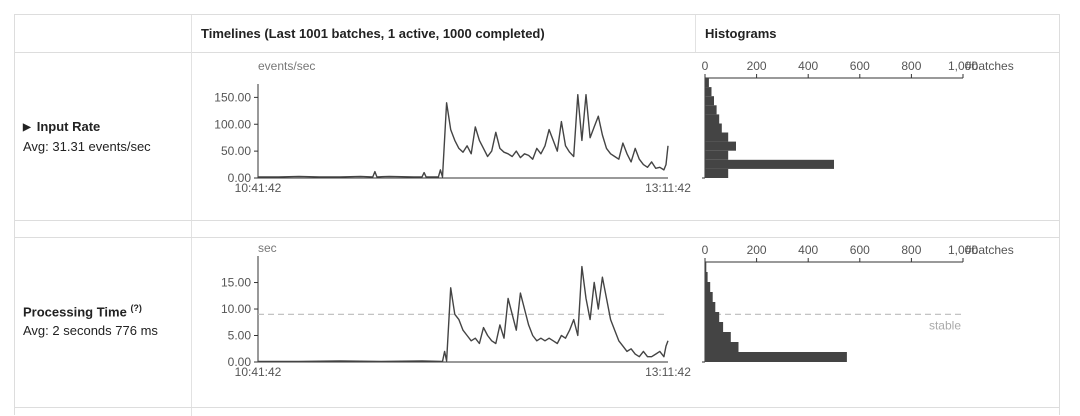 This screenshot has height=416, width=1080. Describe the element at coordinates (945, 325) in the screenshot. I see `stable-label: stable` at that location.